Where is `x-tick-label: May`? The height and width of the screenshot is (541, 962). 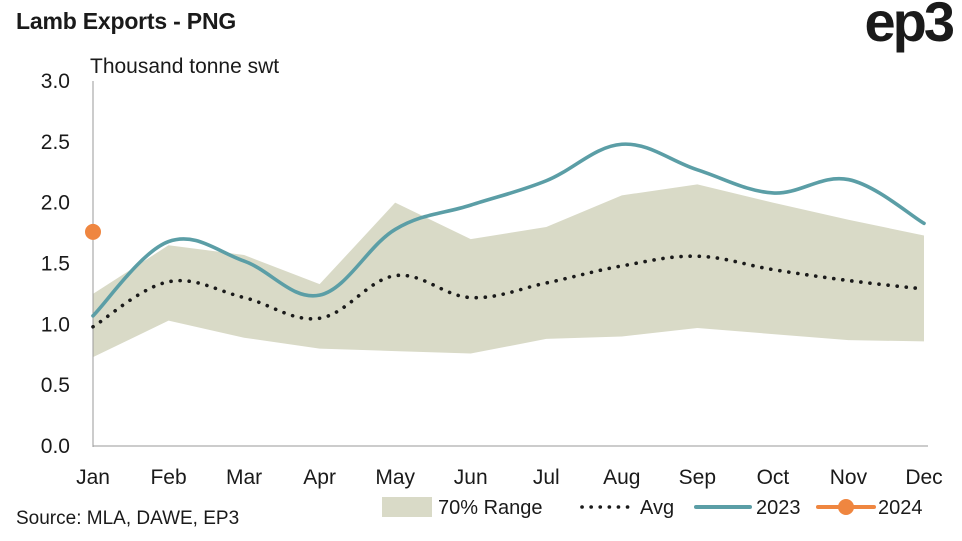 x-tick-label: May is located at coordinates (395, 477).